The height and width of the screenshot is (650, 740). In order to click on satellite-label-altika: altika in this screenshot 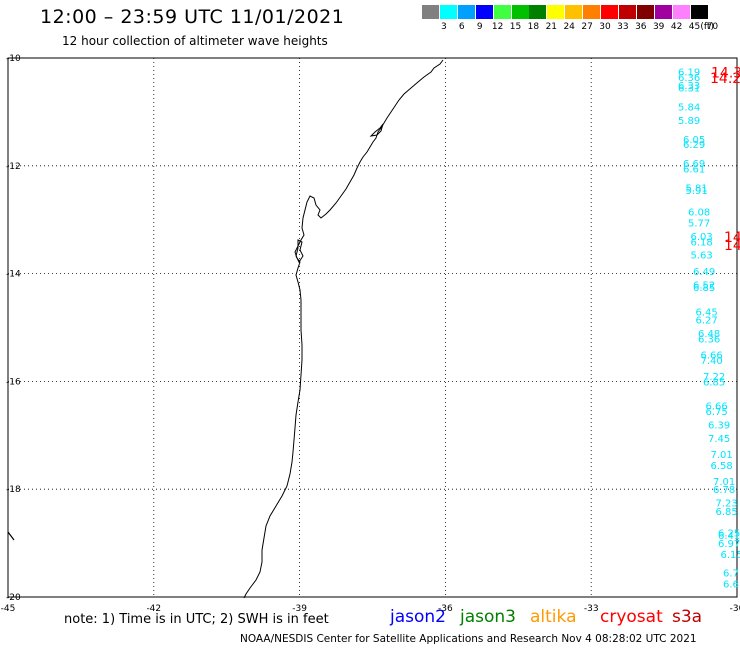, I will do `click(553, 617)`.